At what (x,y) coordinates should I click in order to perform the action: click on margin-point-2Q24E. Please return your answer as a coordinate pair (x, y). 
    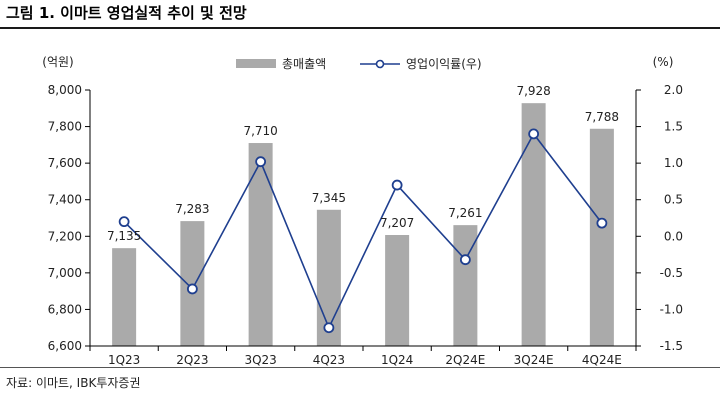
    Looking at the image, I should click on (465, 260).